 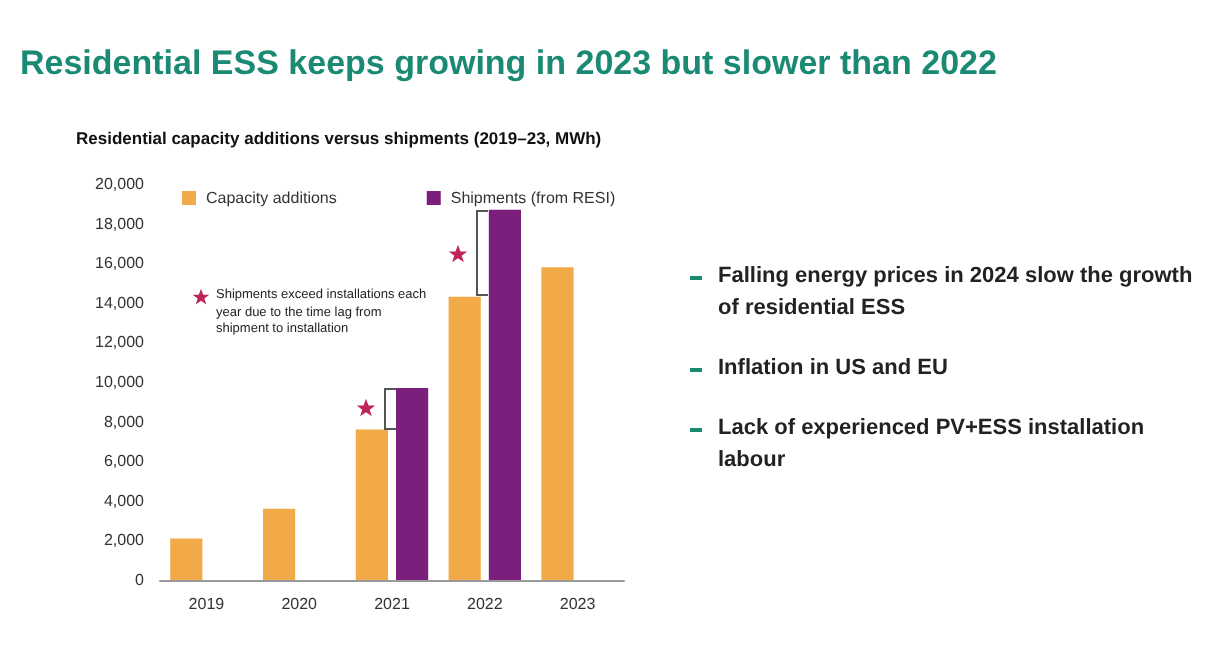 What do you see at coordinates (485, 604) in the screenshot?
I see `x-tick-label: 2022` at bounding box center [485, 604].